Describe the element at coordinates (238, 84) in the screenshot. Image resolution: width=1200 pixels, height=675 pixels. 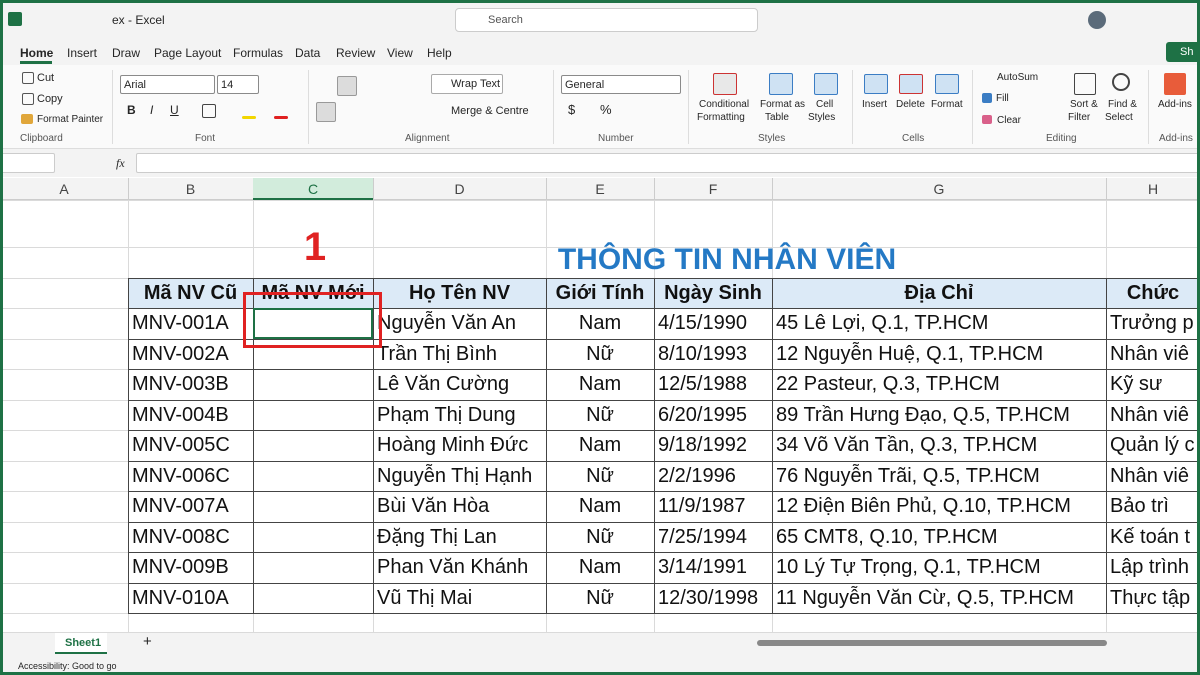
I see `font-size-box` at that location.